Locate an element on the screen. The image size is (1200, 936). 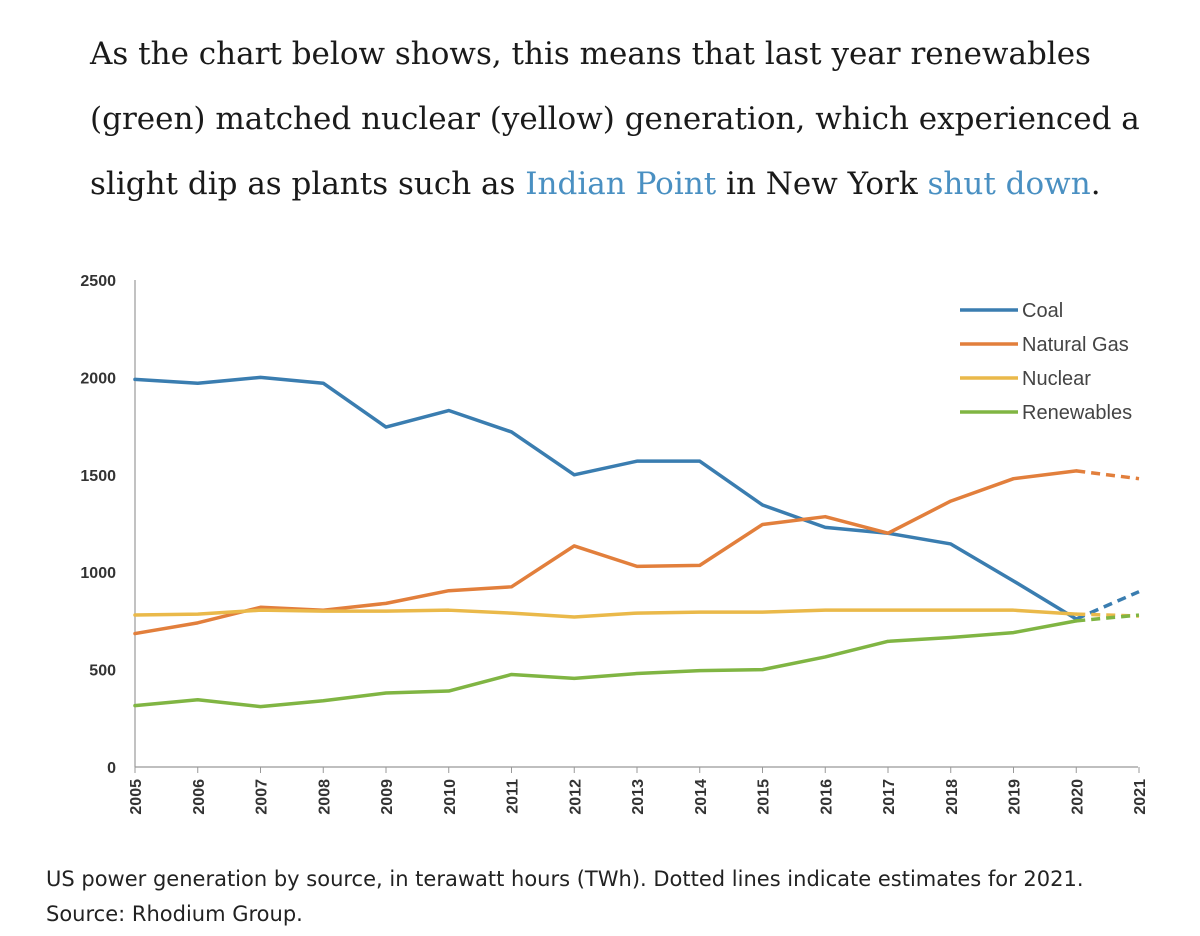
x-tick-label: 2015 is located at coordinates (764, 797).